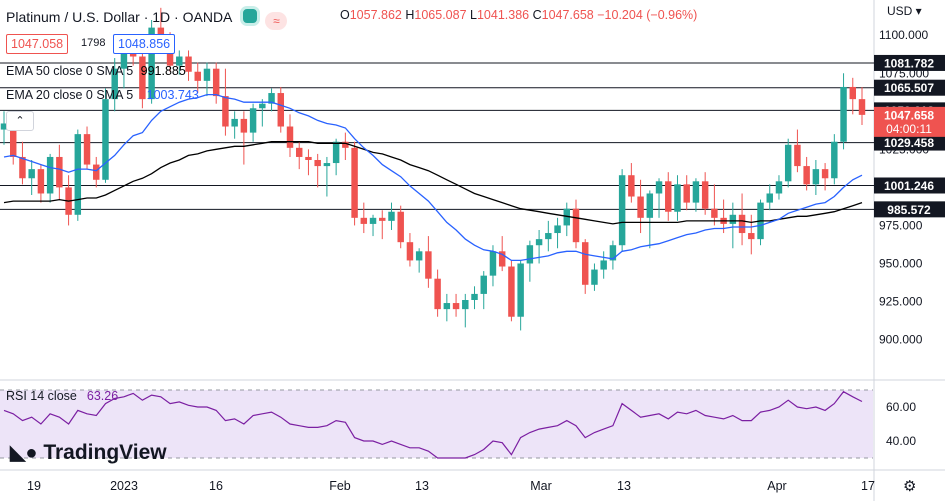 This screenshot has width=945, height=501. What do you see at coordinates (541, 486) in the screenshot?
I see `time-tick-label: Mar` at bounding box center [541, 486].